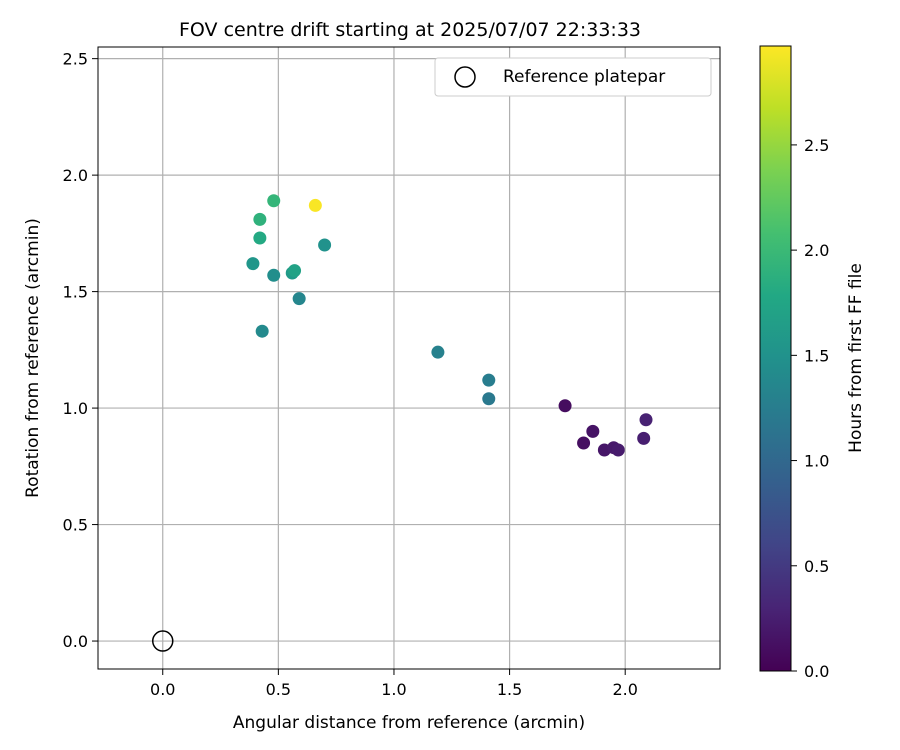 The image size is (900, 750). I want to click on x-tick-label: 1.5, so click(509, 689).